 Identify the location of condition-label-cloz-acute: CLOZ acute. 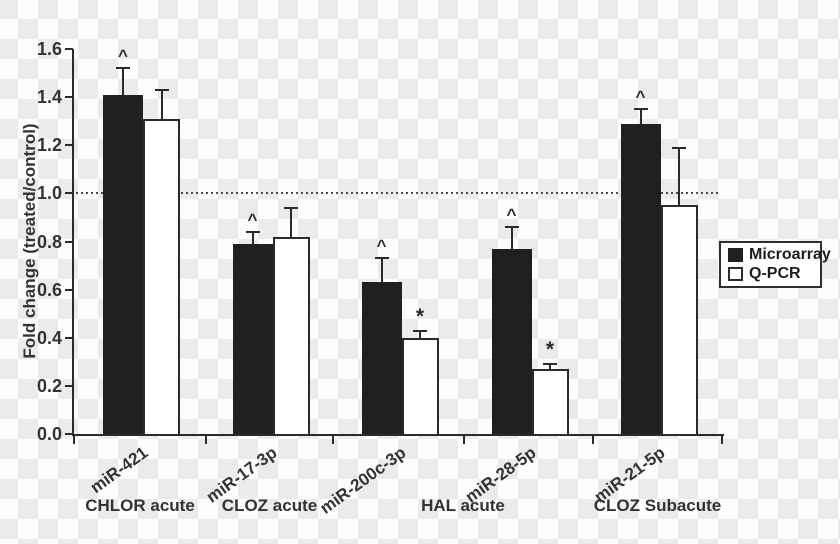
(269, 505).